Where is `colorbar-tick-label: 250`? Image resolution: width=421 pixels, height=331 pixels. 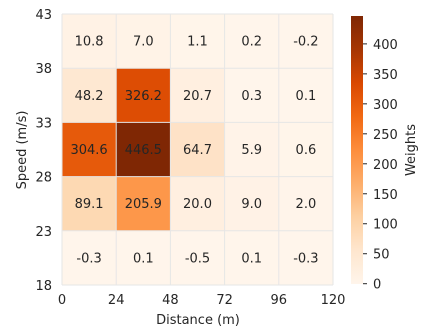 colorbar-tick-label: 250 is located at coordinates (385, 135).